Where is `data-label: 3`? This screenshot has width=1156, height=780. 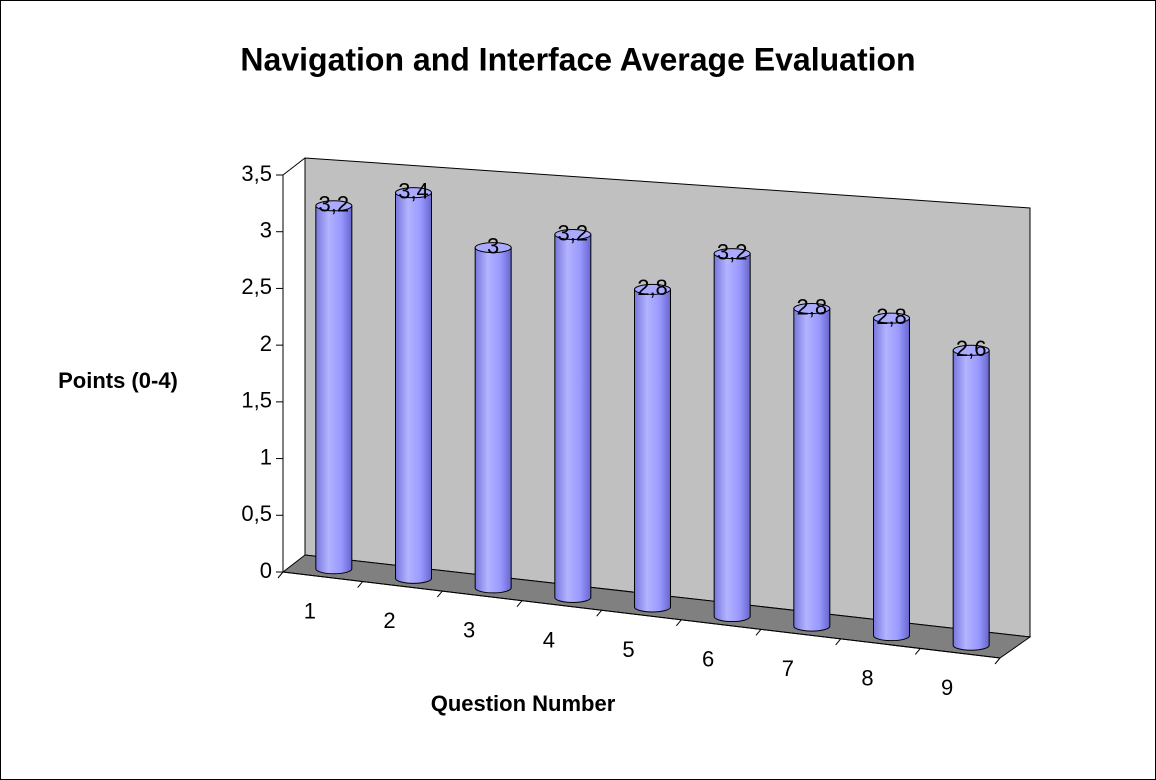
data-label: 3 is located at coordinates (493, 245).